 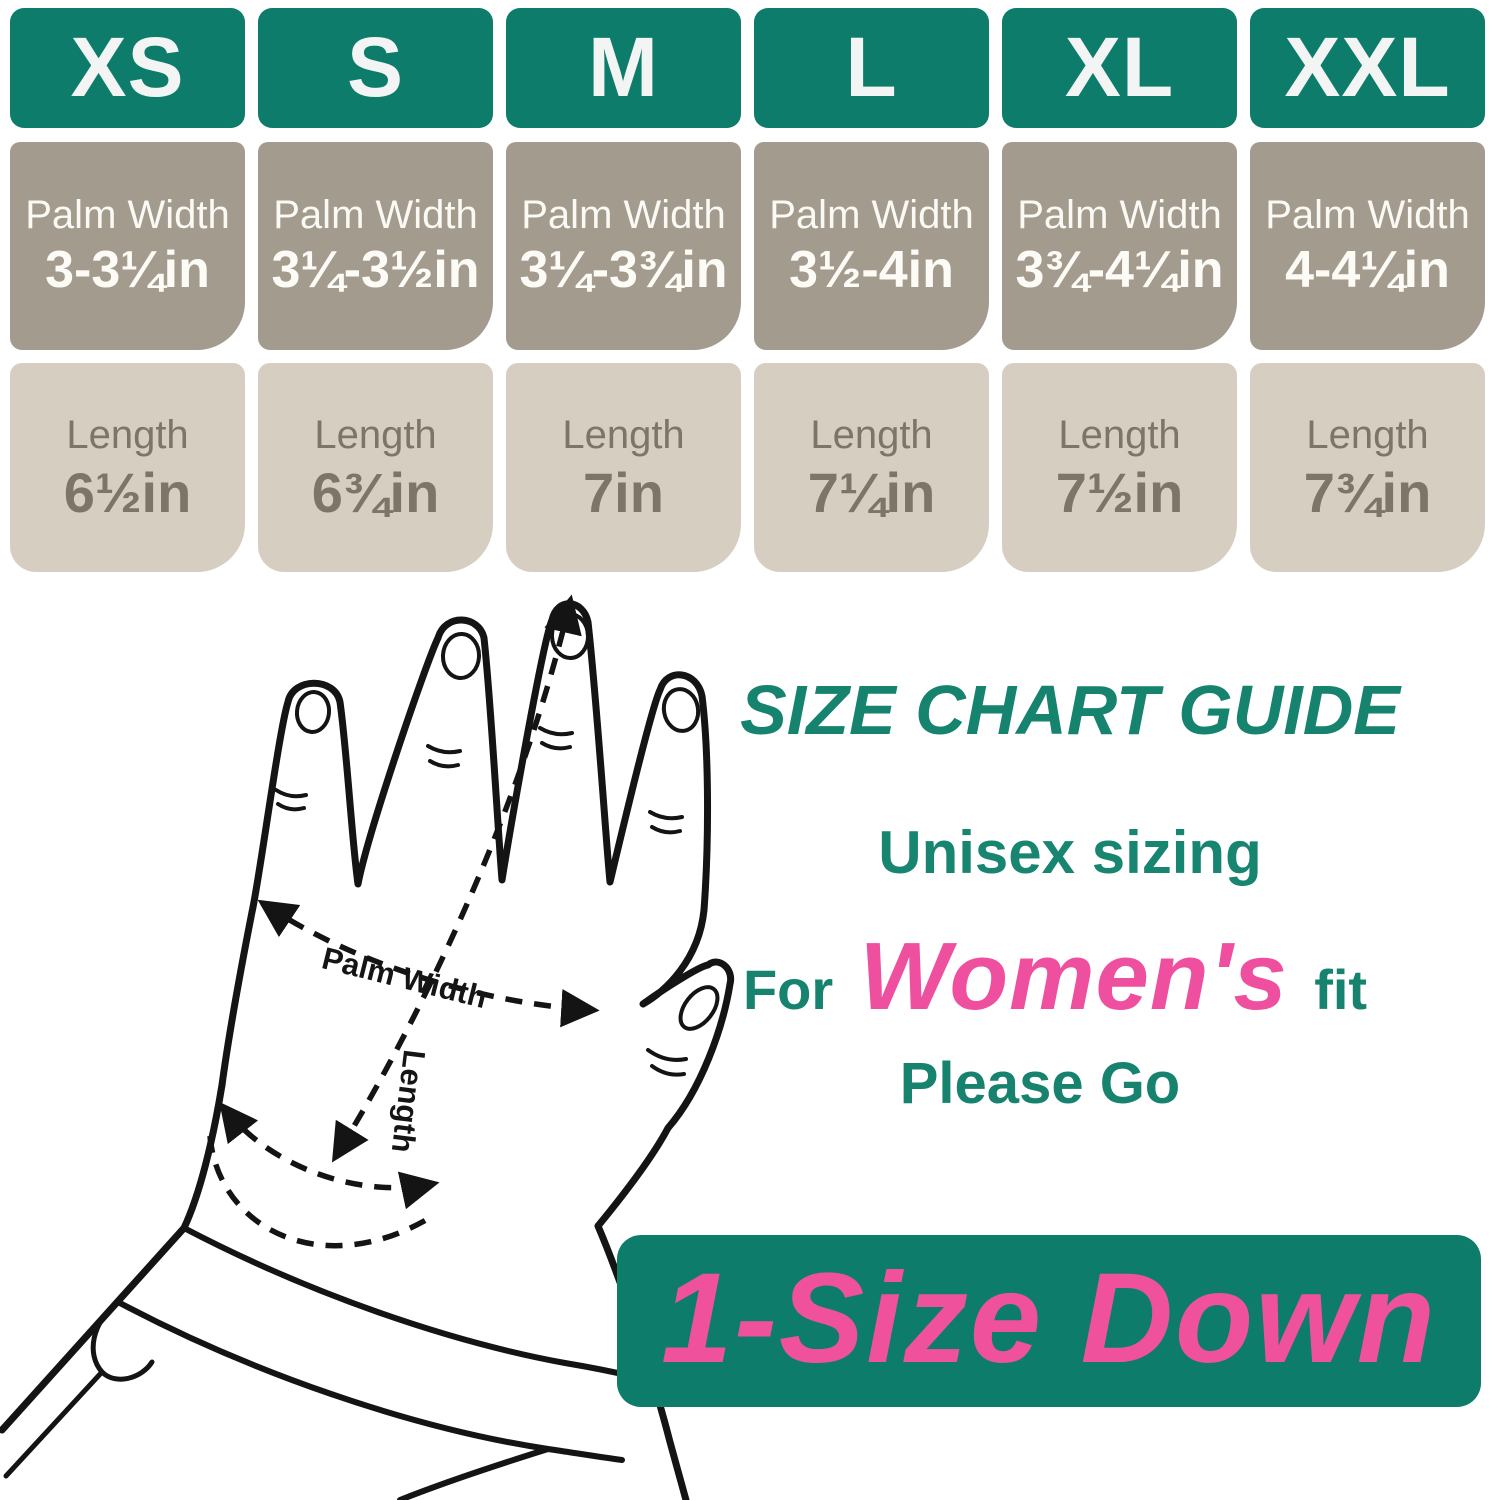 I want to click on length-value: 7¾in, so click(x=1367, y=492).